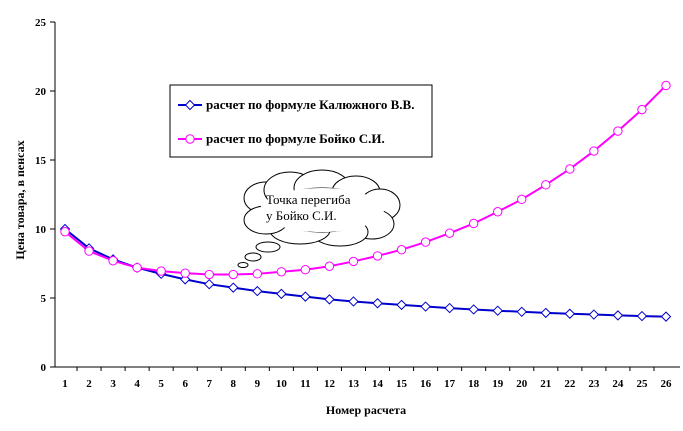 The height and width of the screenshot is (431, 683). Describe the element at coordinates (65, 384) in the screenshot. I see `x-tick-label: 1` at that location.